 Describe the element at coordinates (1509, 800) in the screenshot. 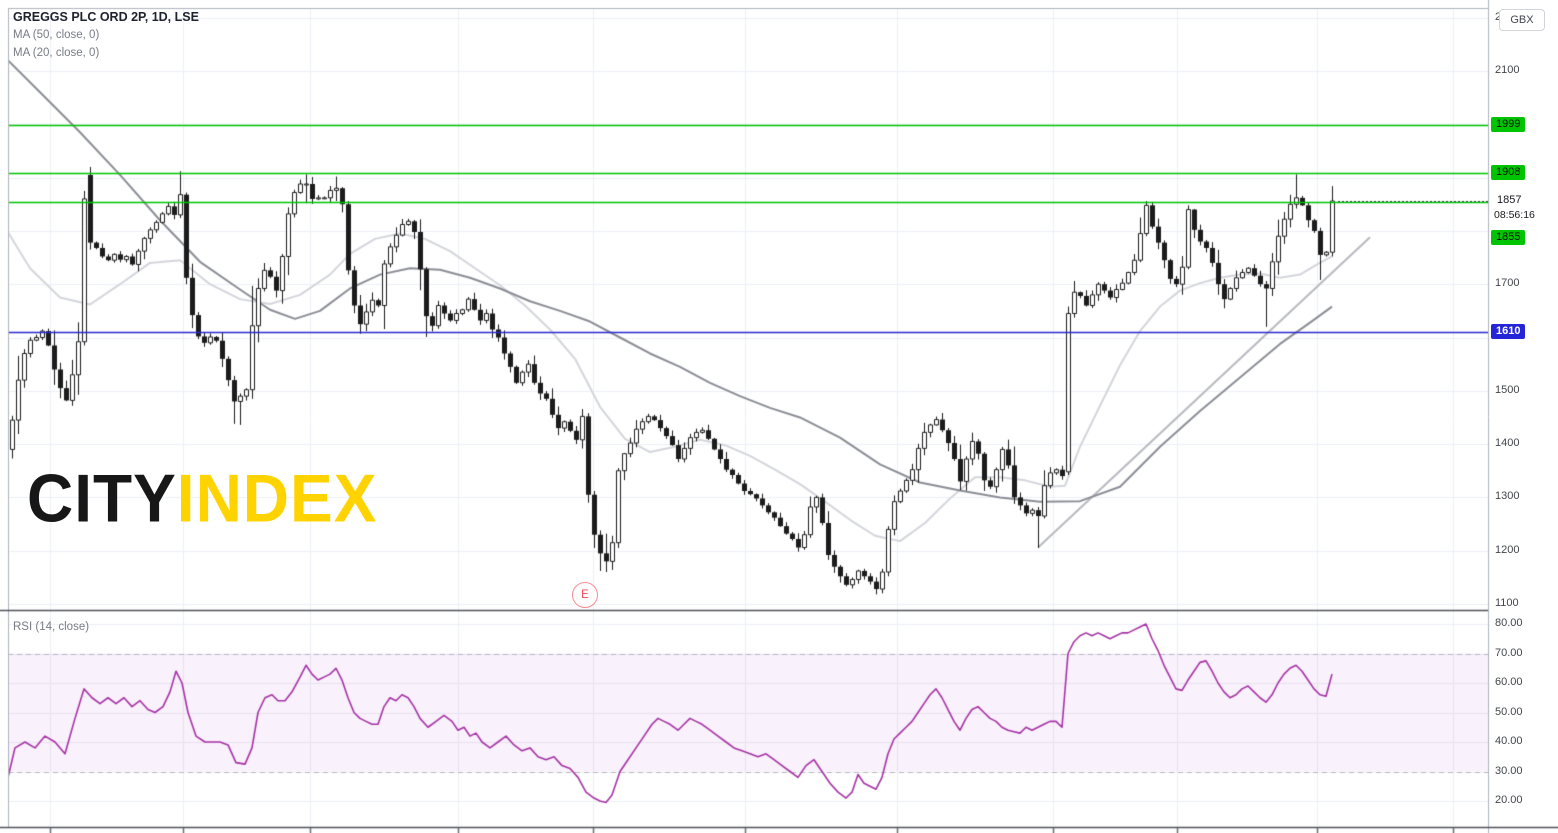

I see `rsi-tick-label: 20.00` at that location.